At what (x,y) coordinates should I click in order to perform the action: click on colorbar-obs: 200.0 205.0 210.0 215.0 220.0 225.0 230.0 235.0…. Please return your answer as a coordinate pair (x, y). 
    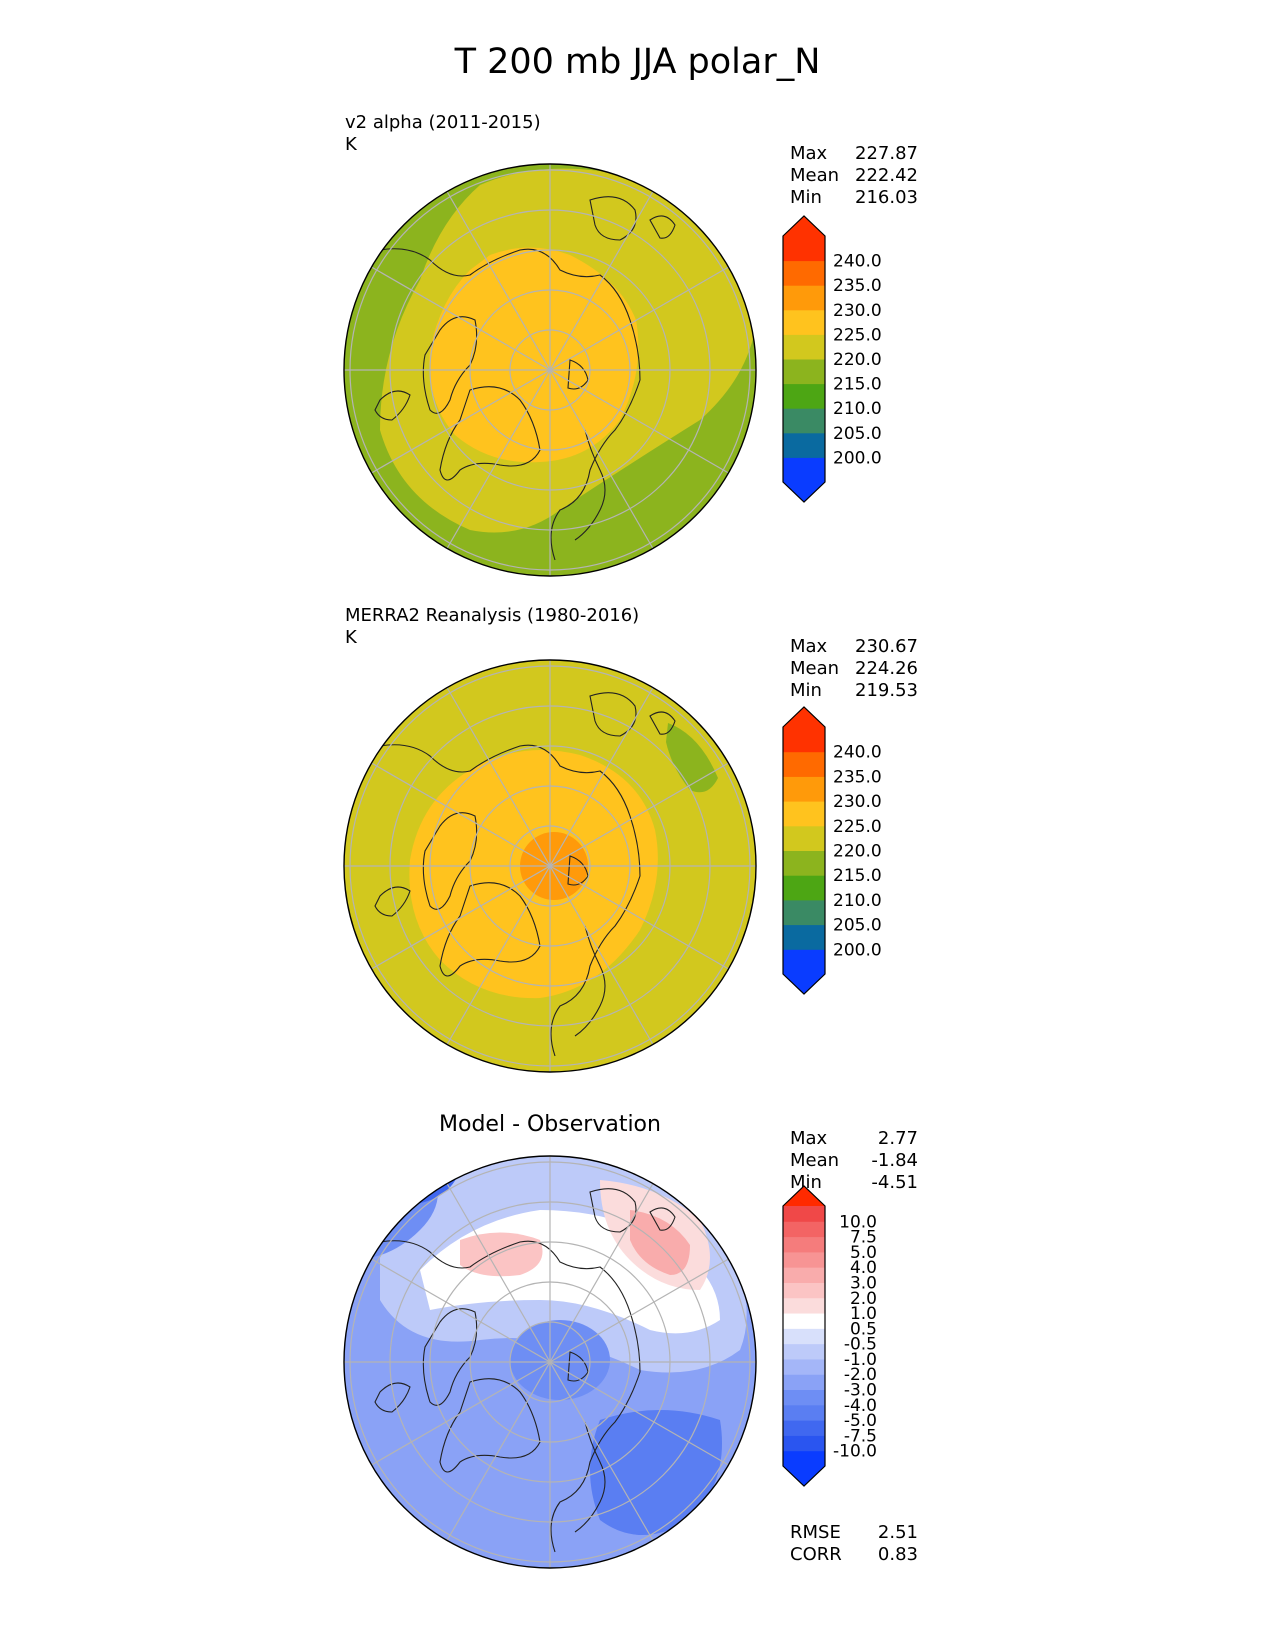
    Looking at the image, I should click on (832, 850).